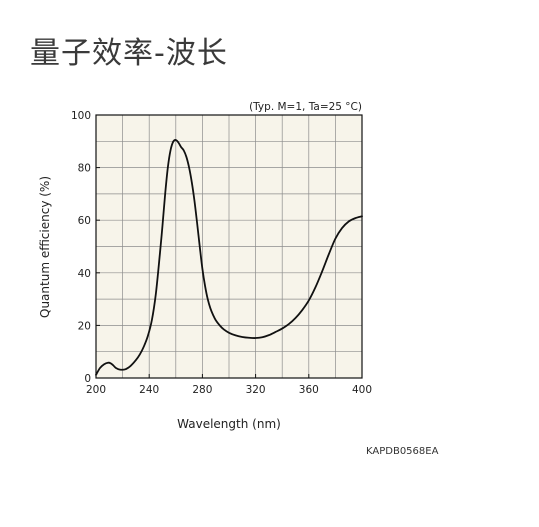 This screenshot has height=527, width=539. What do you see at coordinates (305, 107) in the screenshot?
I see `conditions-annotation: (Typ. M=1, Ta=25 °C)` at bounding box center [305, 107].